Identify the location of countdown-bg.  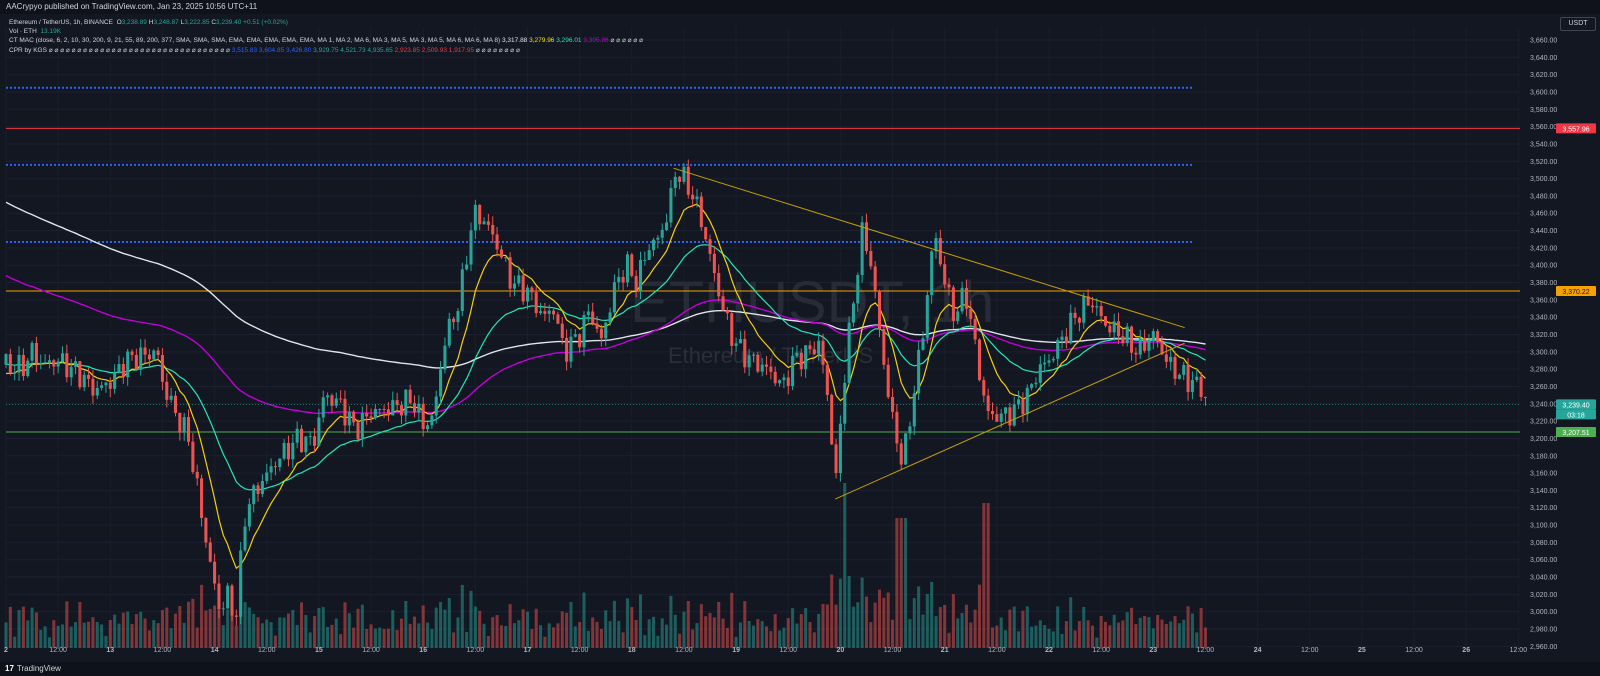
(1576, 414).